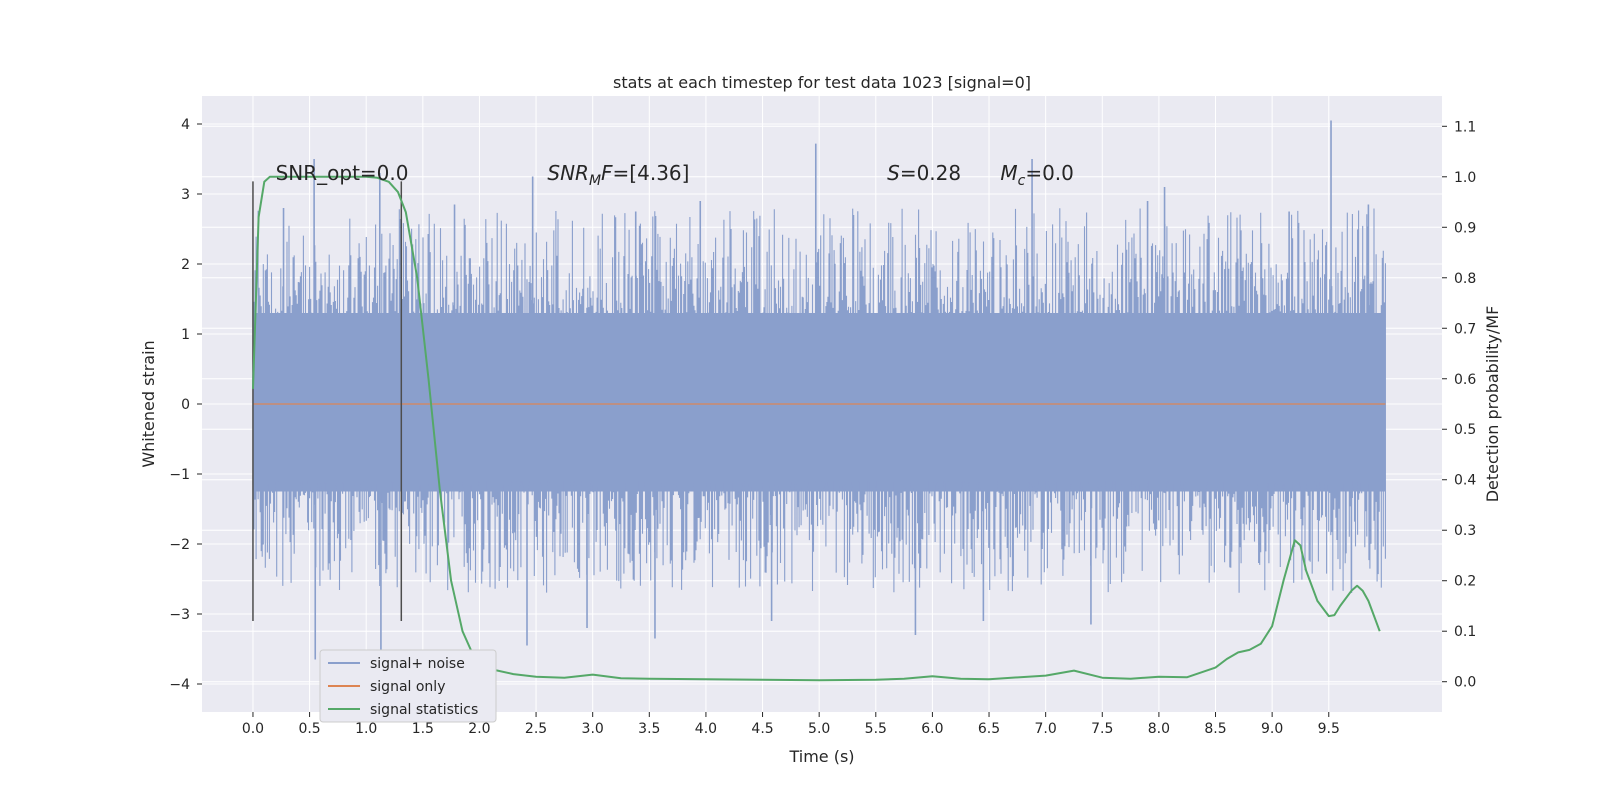 The image size is (1600, 800). What do you see at coordinates (253, 729) in the screenshot?
I see `x-tick-label: 0.0` at bounding box center [253, 729].